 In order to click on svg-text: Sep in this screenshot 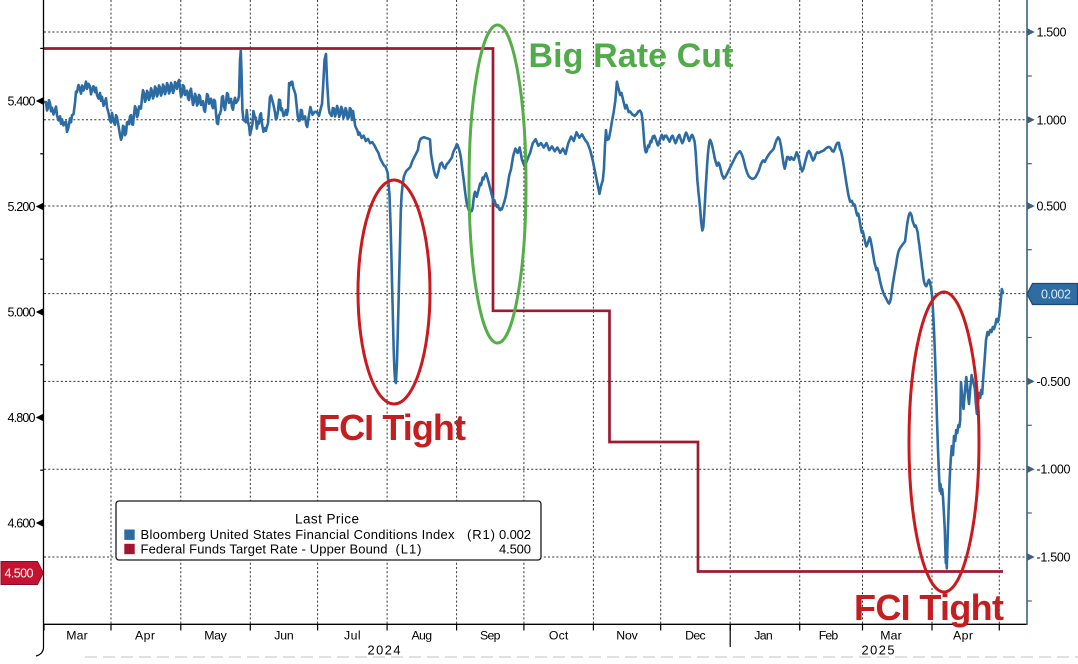, I will do `click(490, 636)`.